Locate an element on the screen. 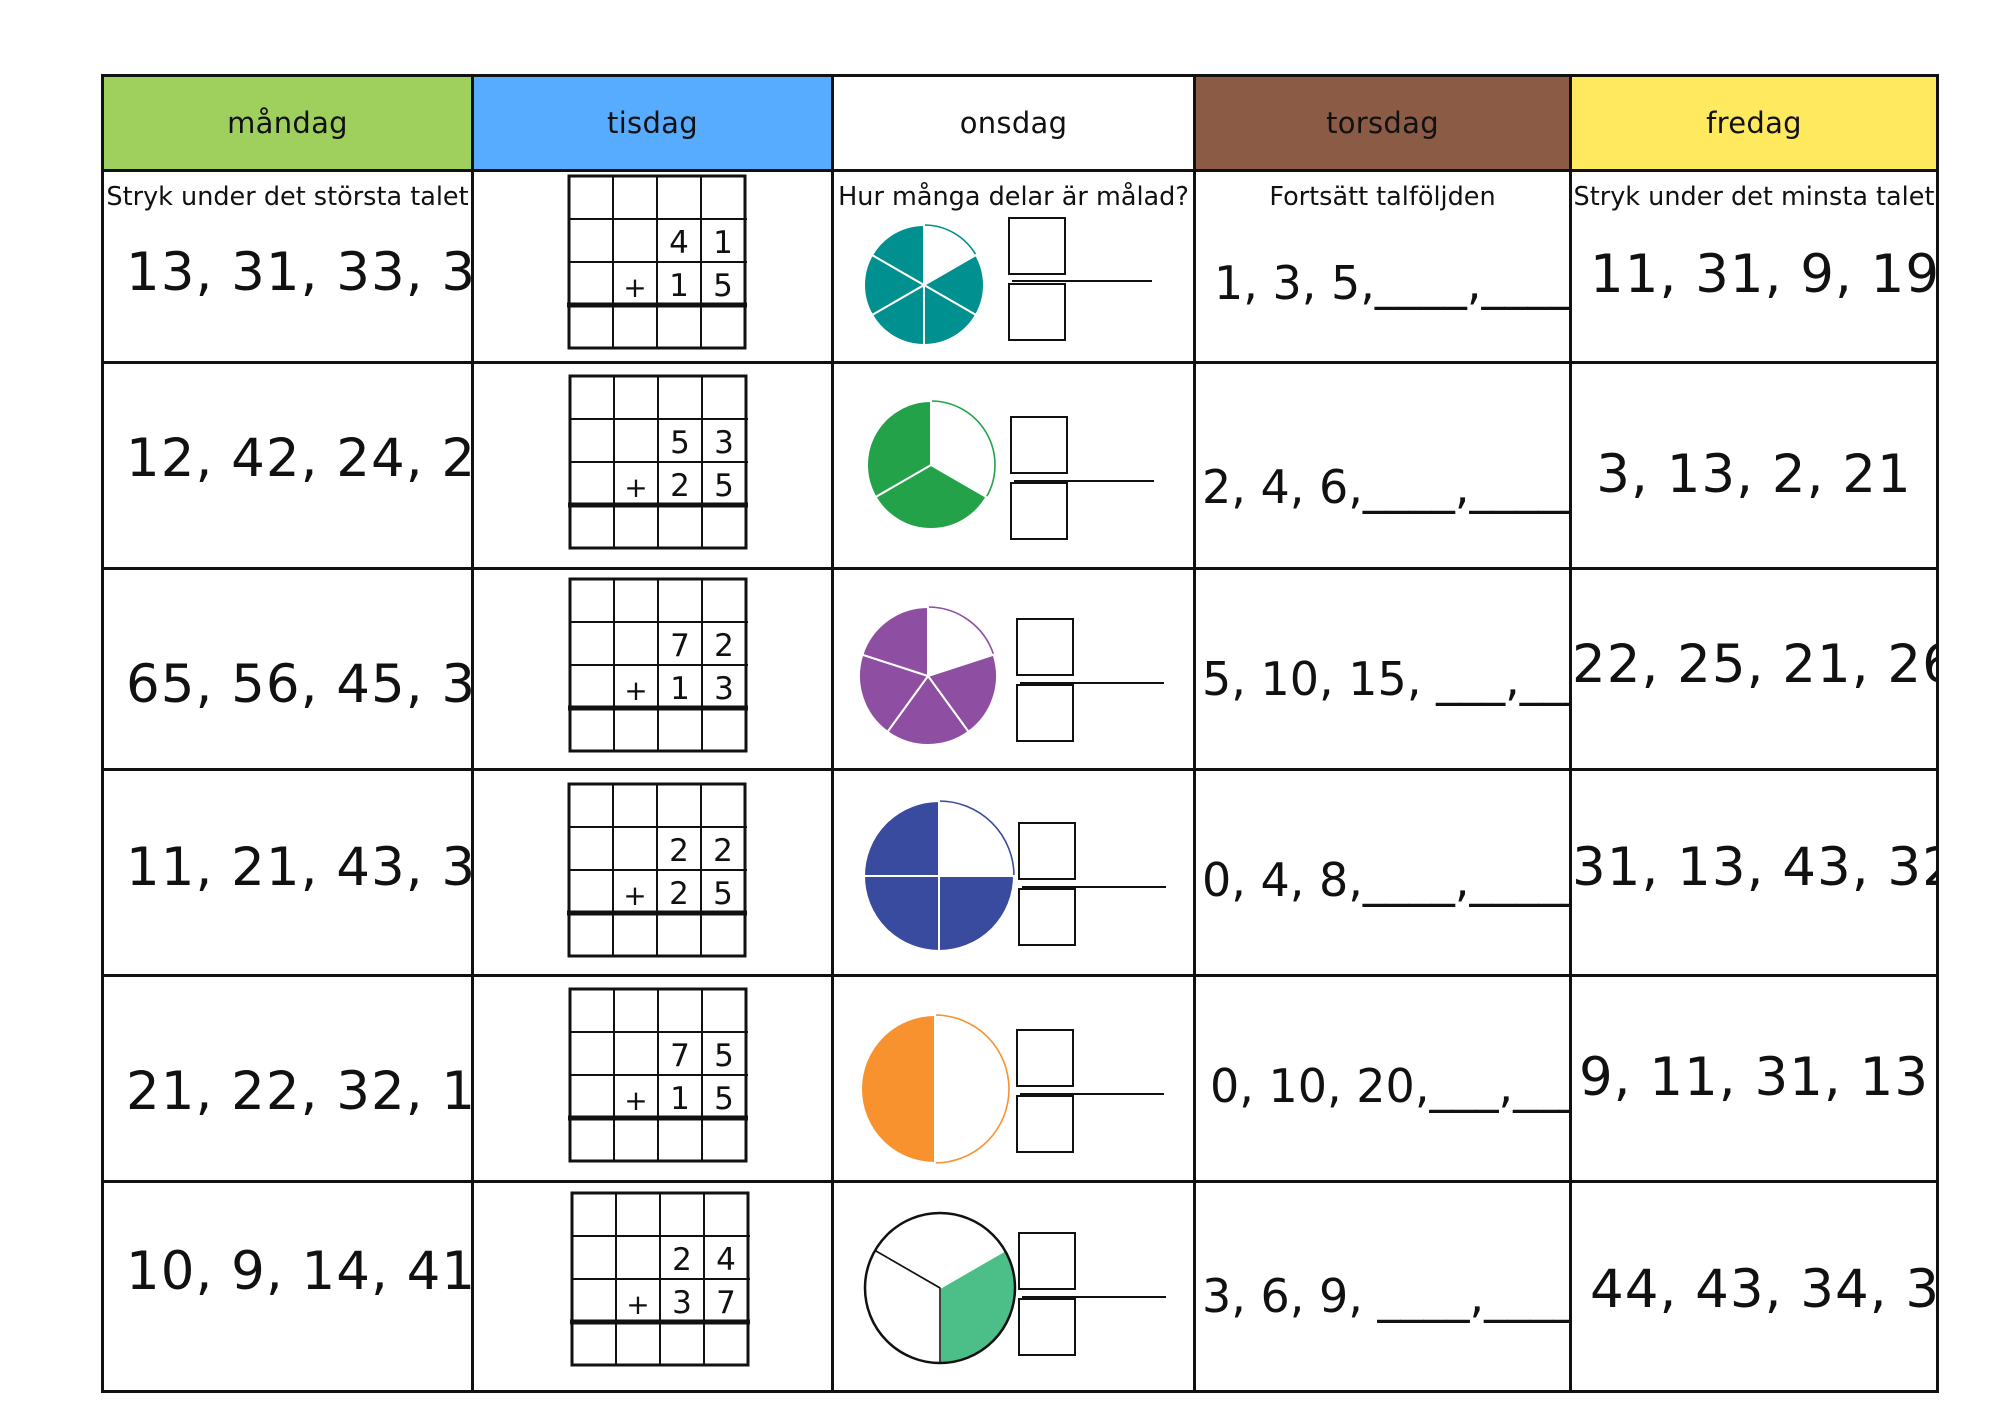 This screenshot has height=1414, width=2000. header-row: måndag tisdag onsdag torsdag fredag is located at coordinates (1020, 123).